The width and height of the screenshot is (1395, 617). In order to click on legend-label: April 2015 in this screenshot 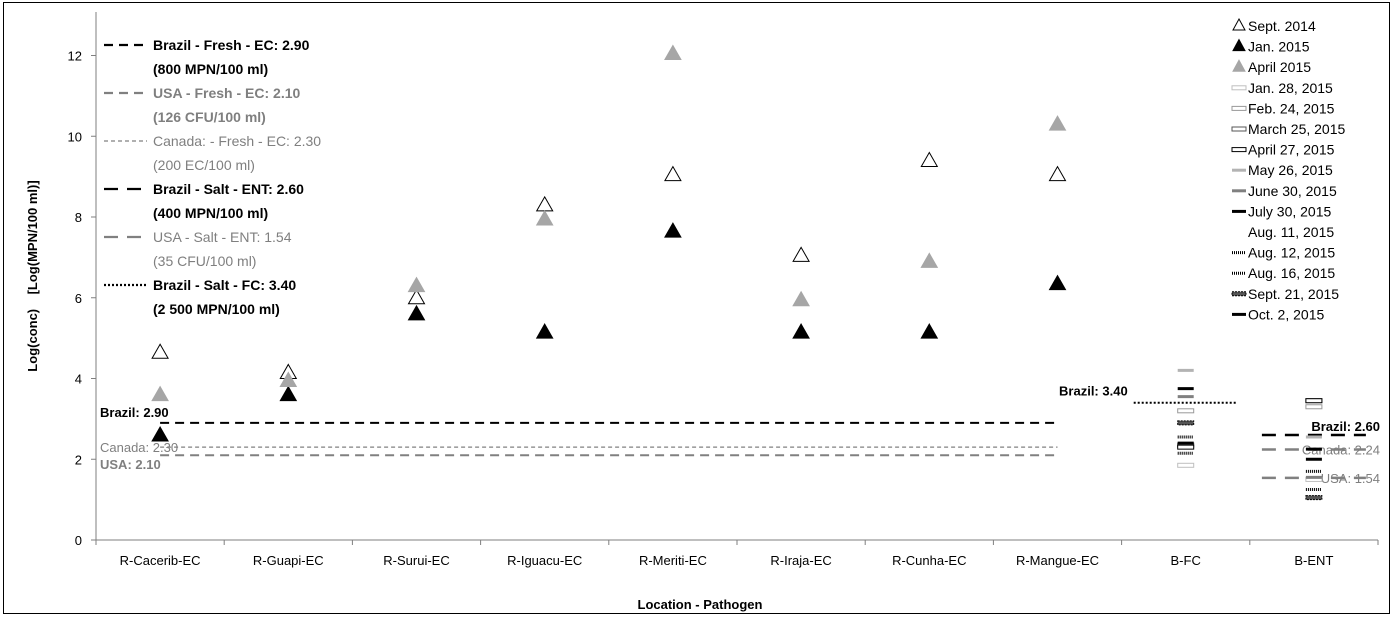, I will do `click(1279, 67)`.